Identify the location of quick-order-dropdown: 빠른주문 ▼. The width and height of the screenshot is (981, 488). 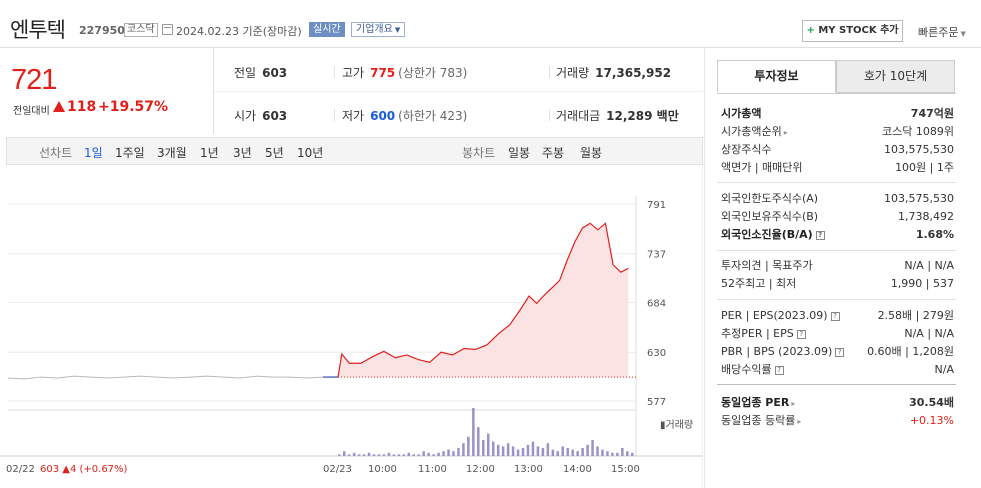
(942, 32).